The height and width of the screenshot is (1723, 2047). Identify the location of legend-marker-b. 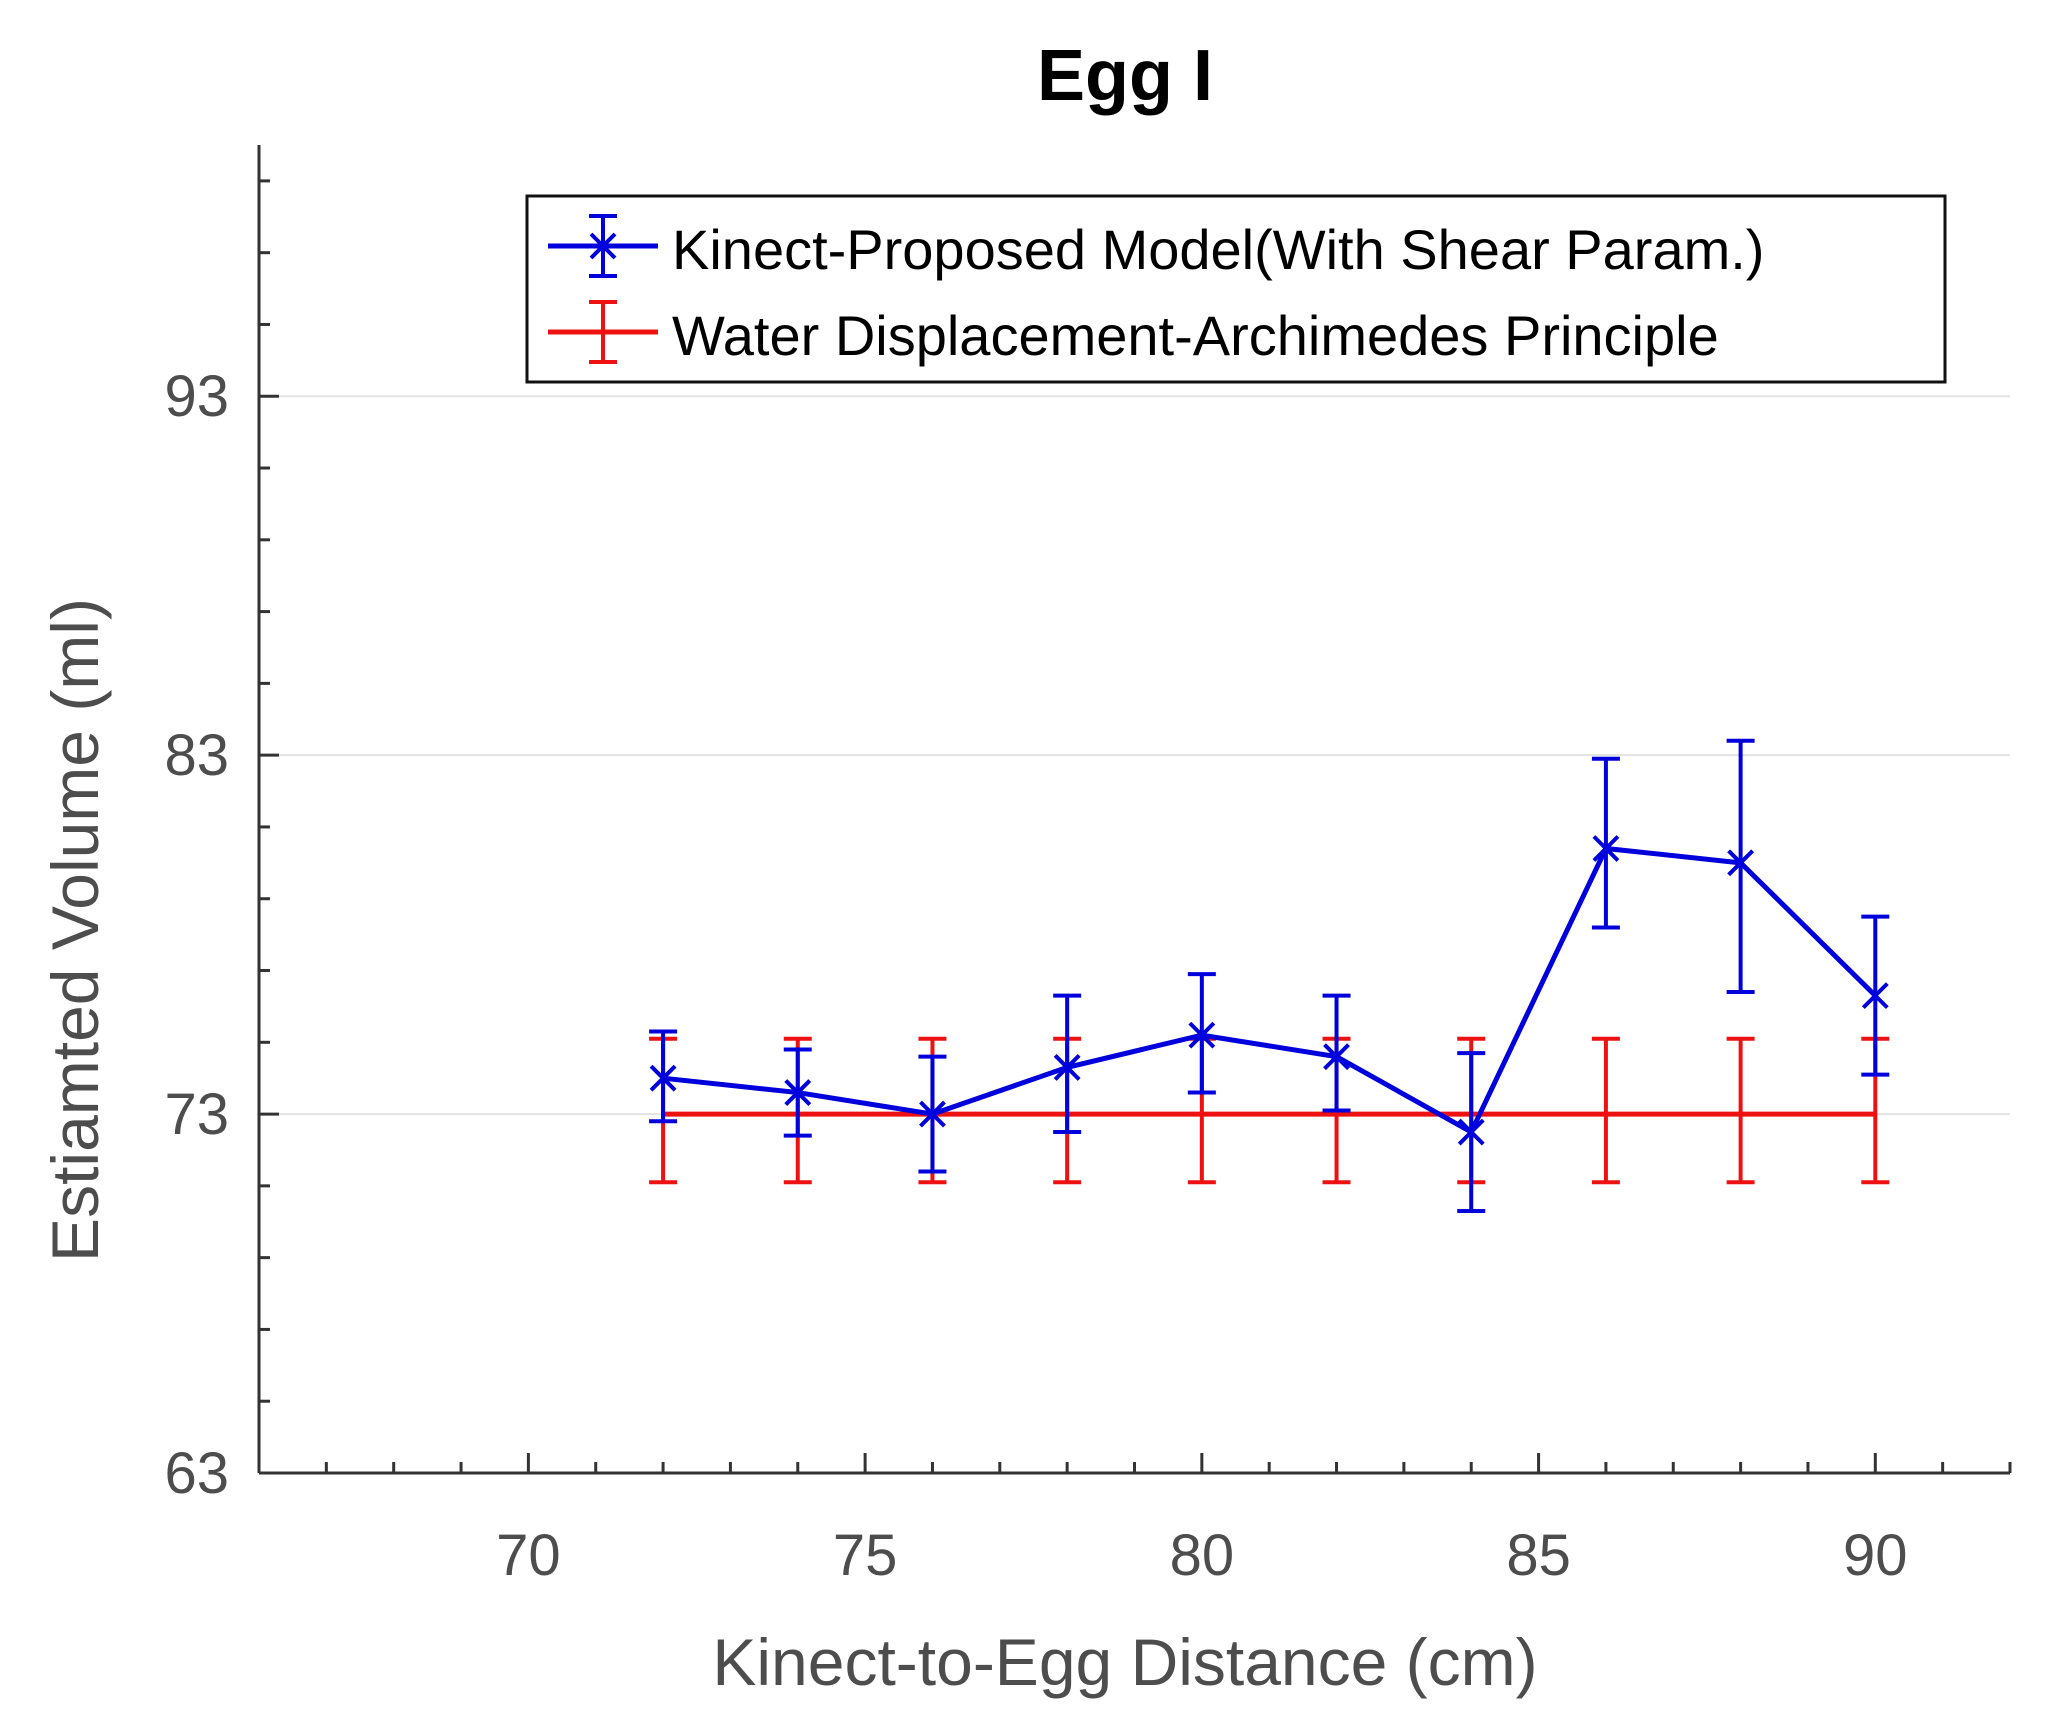
(603, 246).